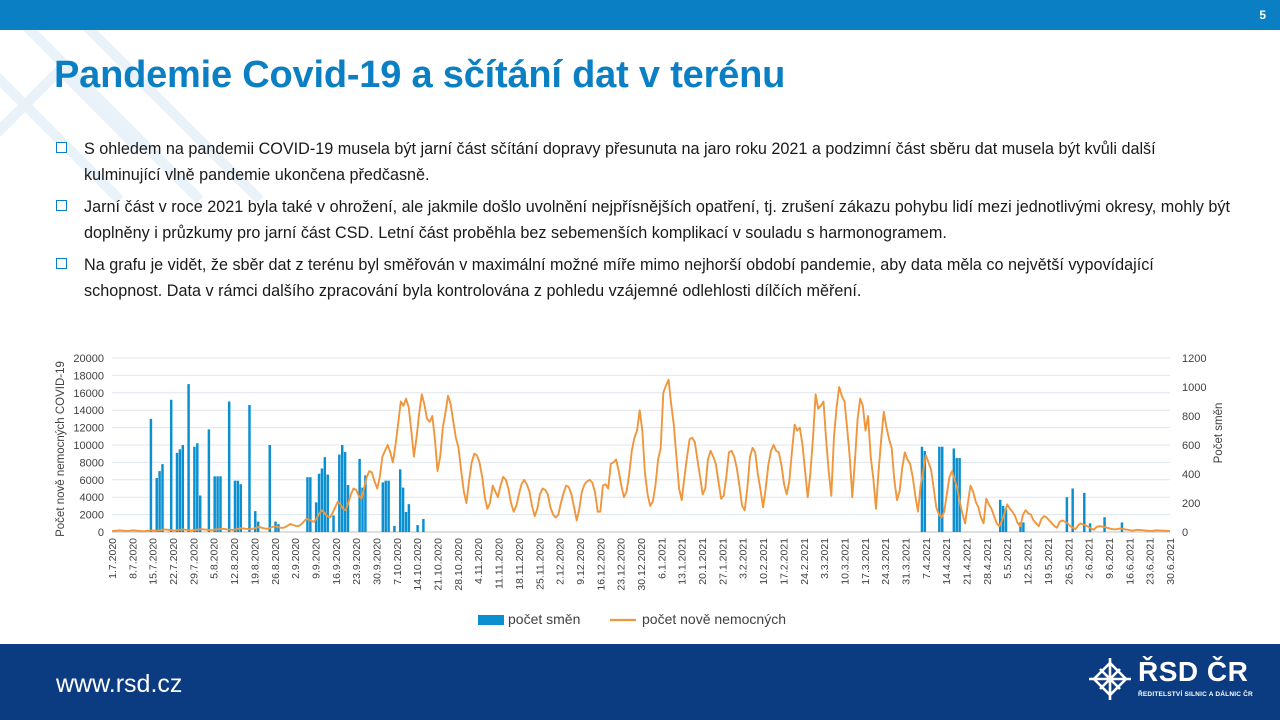  Describe the element at coordinates (420, 75) in the screenshot. I see `slide-title: Pandemie Covid-19 a sčítání dat v terénu` at that location.